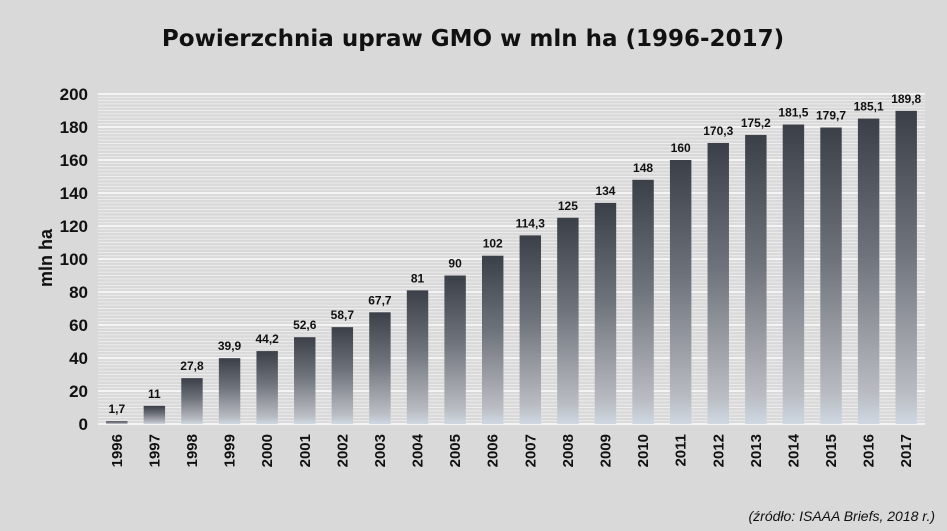  I want to click on y-tick-label: 100, so click(74, 259).